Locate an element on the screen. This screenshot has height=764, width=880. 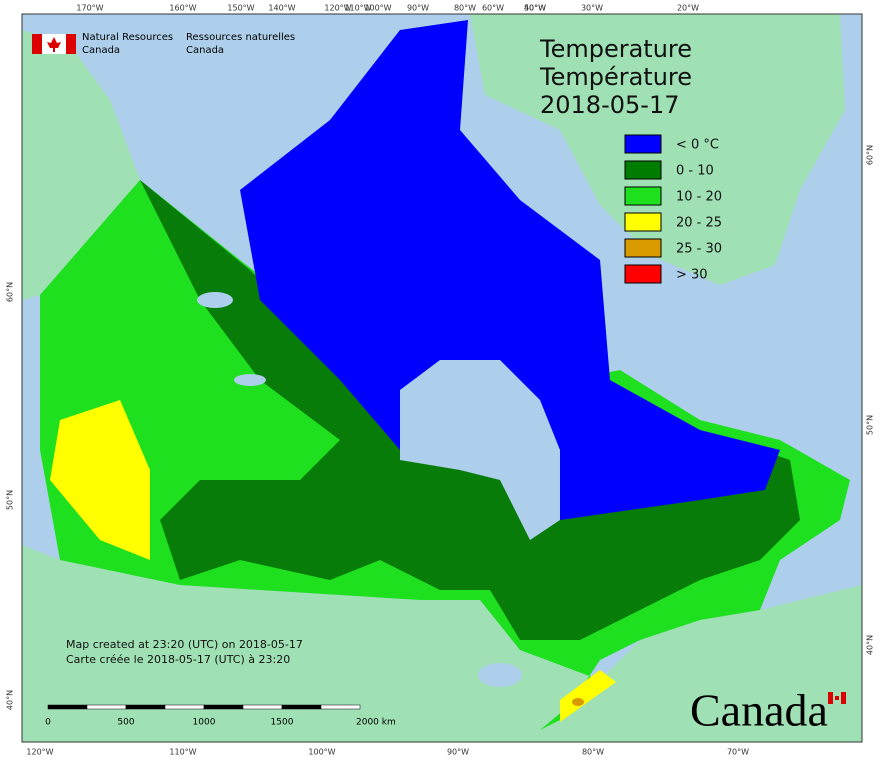
legend-label: 25 - 30 is located at coordinates (699, 249).